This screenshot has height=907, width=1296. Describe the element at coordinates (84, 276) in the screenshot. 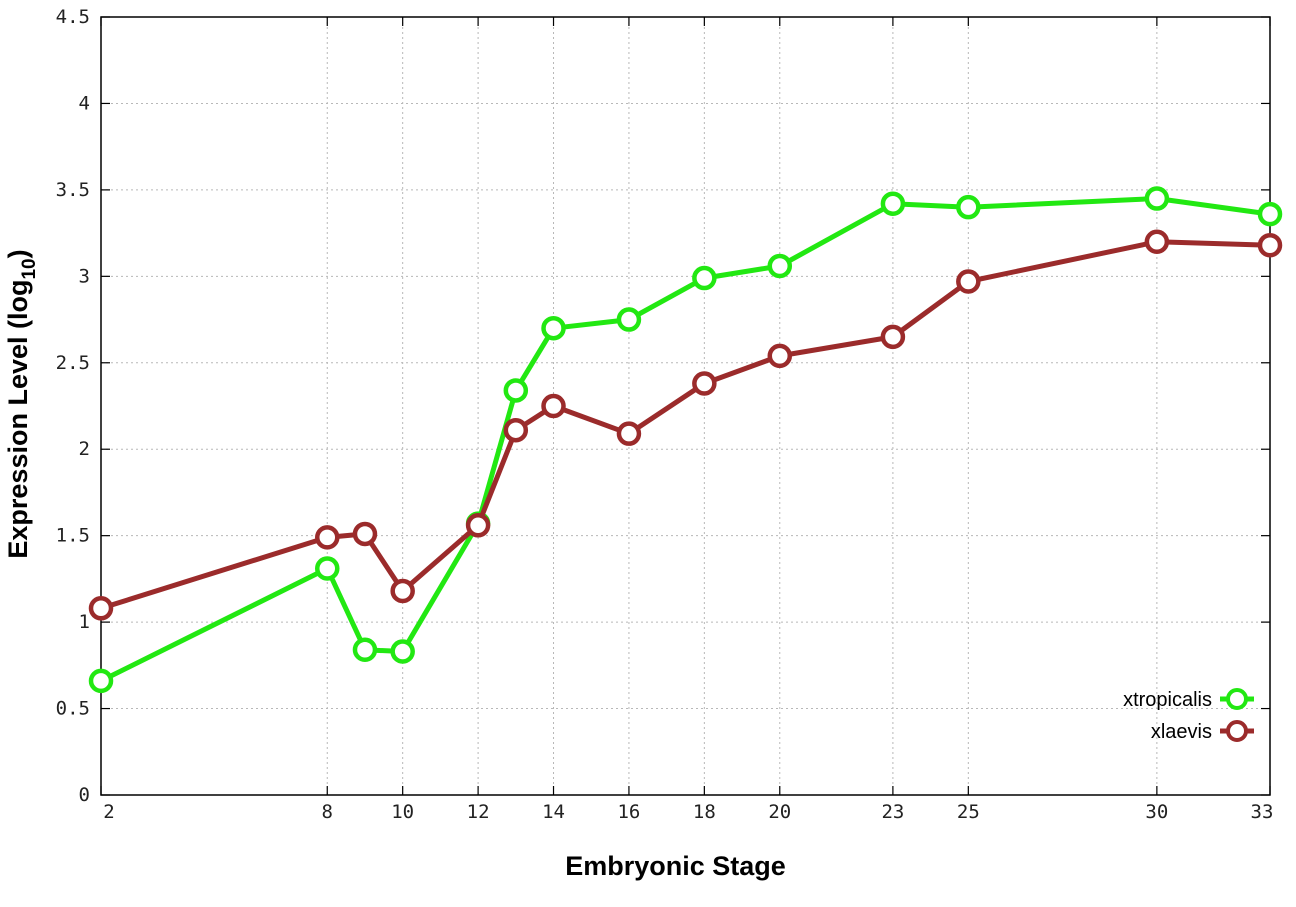

I see `y-tick-label: 3` at that location.